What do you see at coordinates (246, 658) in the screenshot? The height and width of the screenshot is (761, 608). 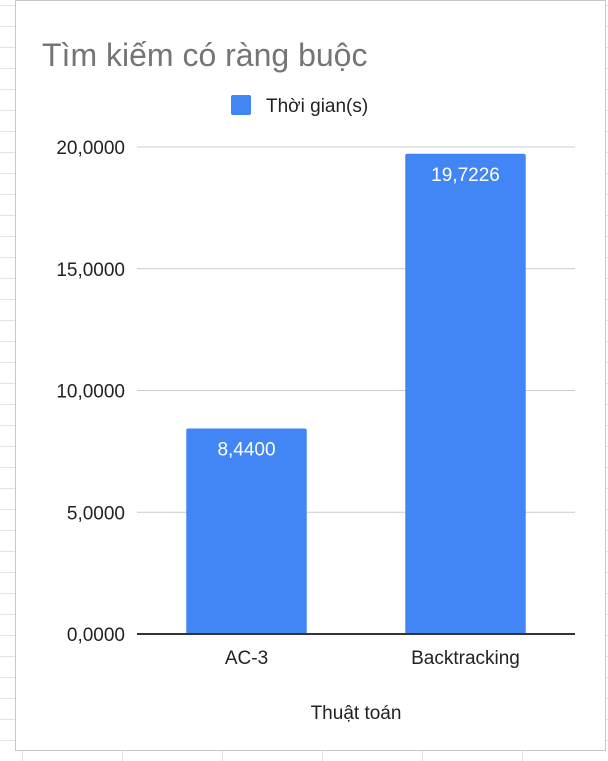 I see `x-category-label: AC-3` at bounding box center [246, 658].